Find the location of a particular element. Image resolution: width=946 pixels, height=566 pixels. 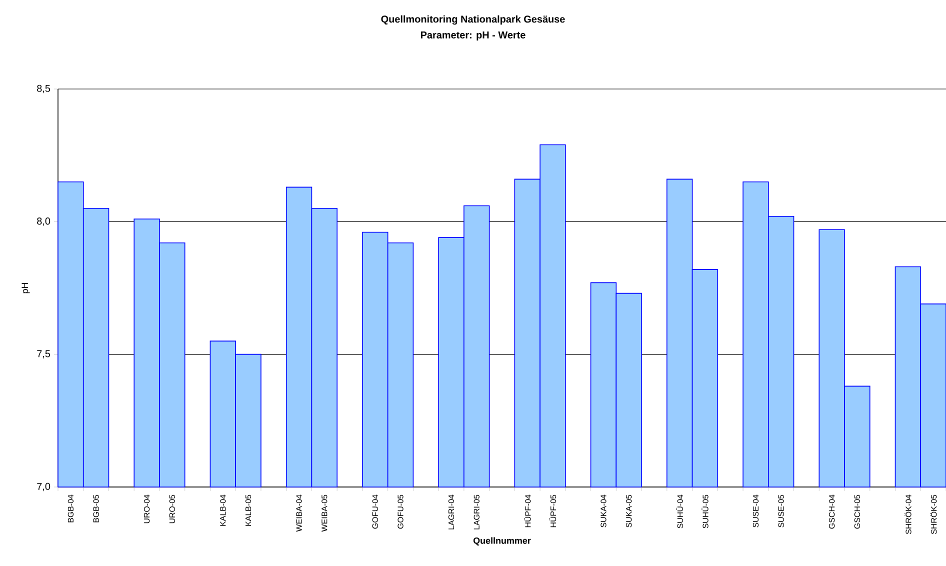

y-tick-label: 7,5 is located at coordinates (43, 354).